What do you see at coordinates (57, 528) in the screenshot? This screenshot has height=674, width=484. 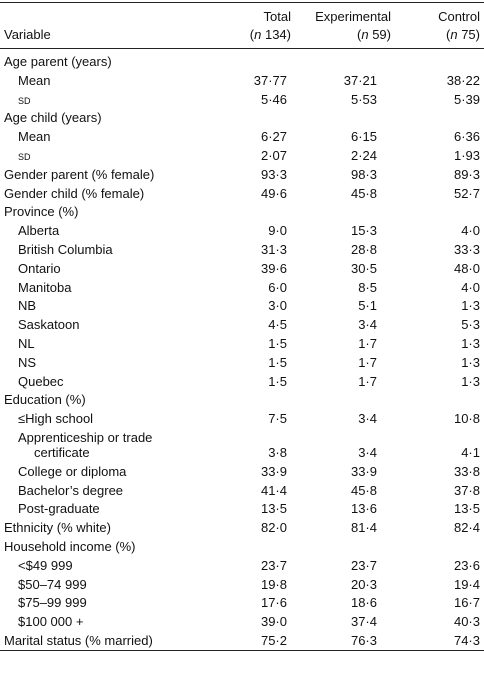 I see `row-label: Ethnicity (% white)` at bounding box center [57, 528].